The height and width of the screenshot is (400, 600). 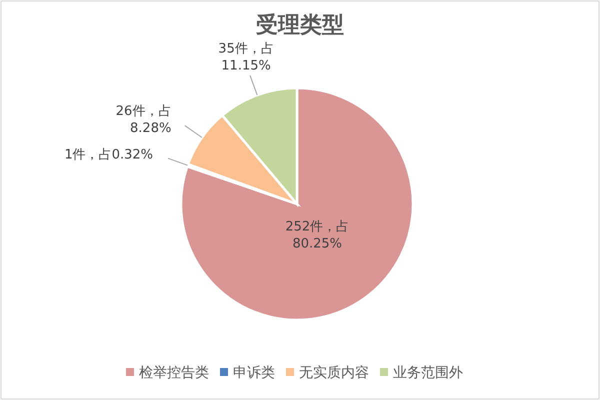 I want to click on data-label: 1件，占0.32%, so click(x=109, y=154).